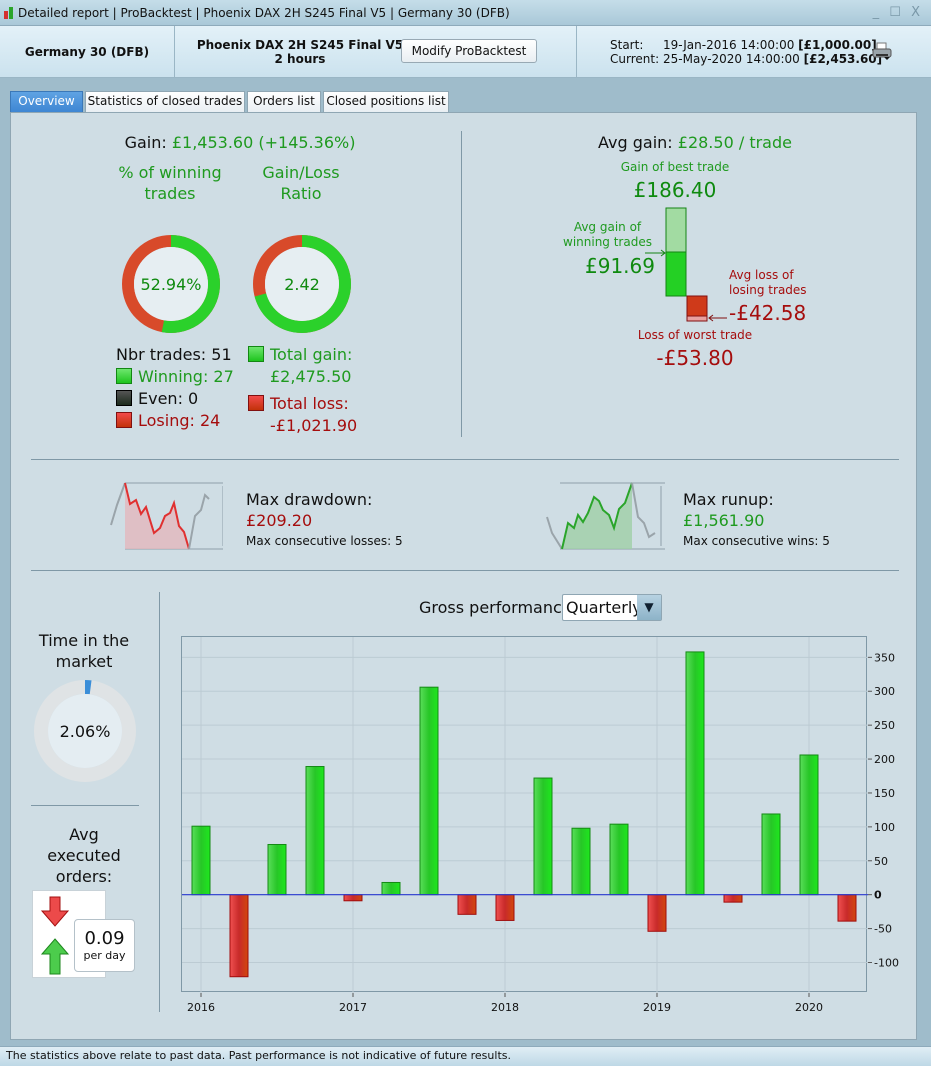  What do you see at coordinates (315, 831) in the screenshot?
I see `bar-2016-q4` at bounding box center [315, 831].